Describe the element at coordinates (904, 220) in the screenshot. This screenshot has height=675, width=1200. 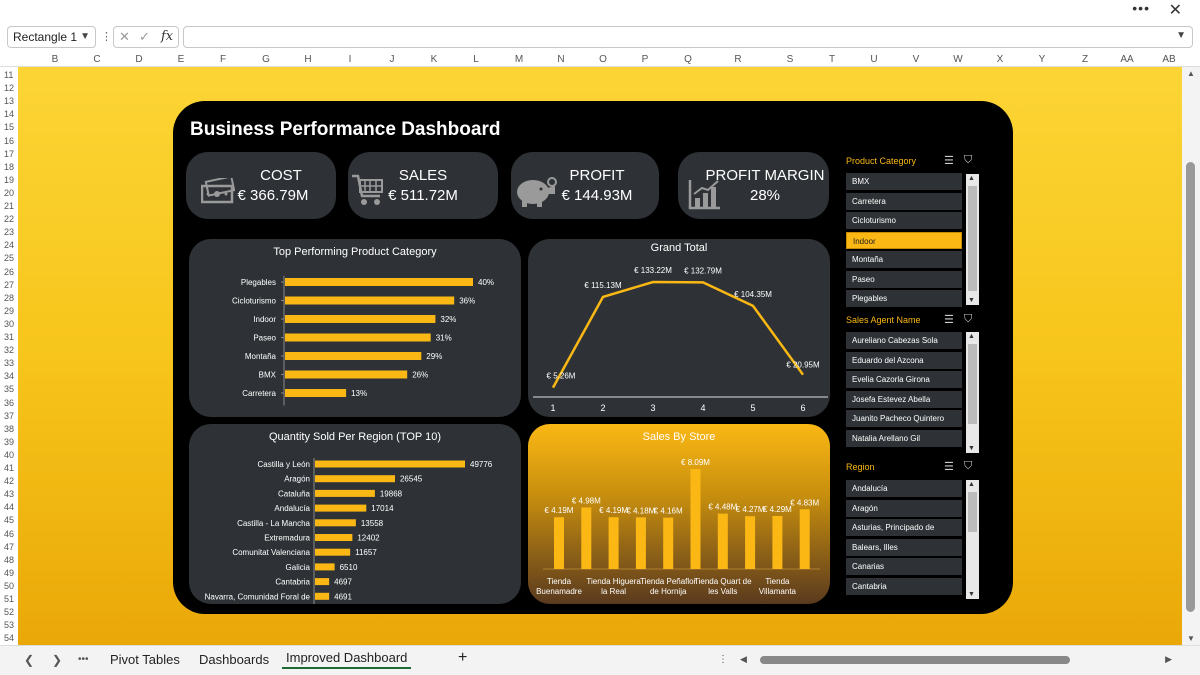
I see `slicer-item: Cicloturismo` at that location.